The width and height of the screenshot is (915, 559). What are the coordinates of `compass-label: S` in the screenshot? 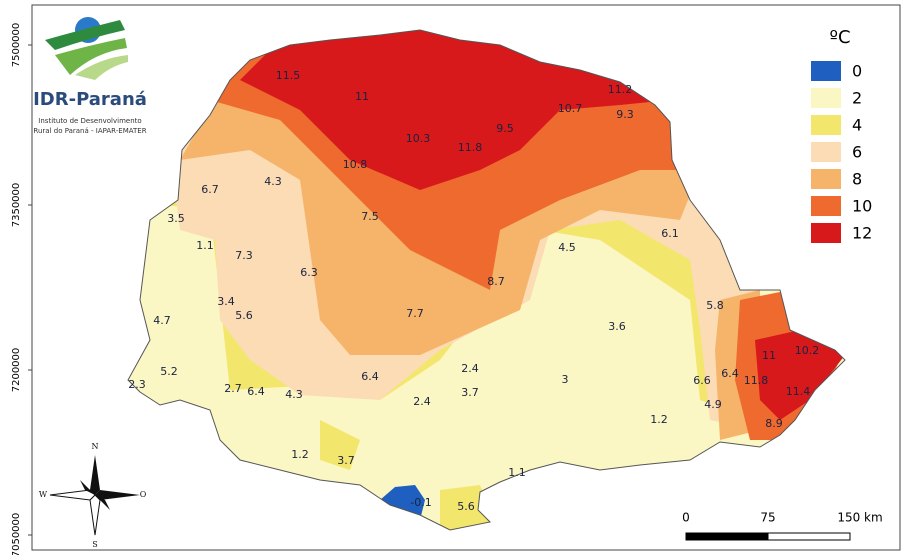 It's located at (94, 544).